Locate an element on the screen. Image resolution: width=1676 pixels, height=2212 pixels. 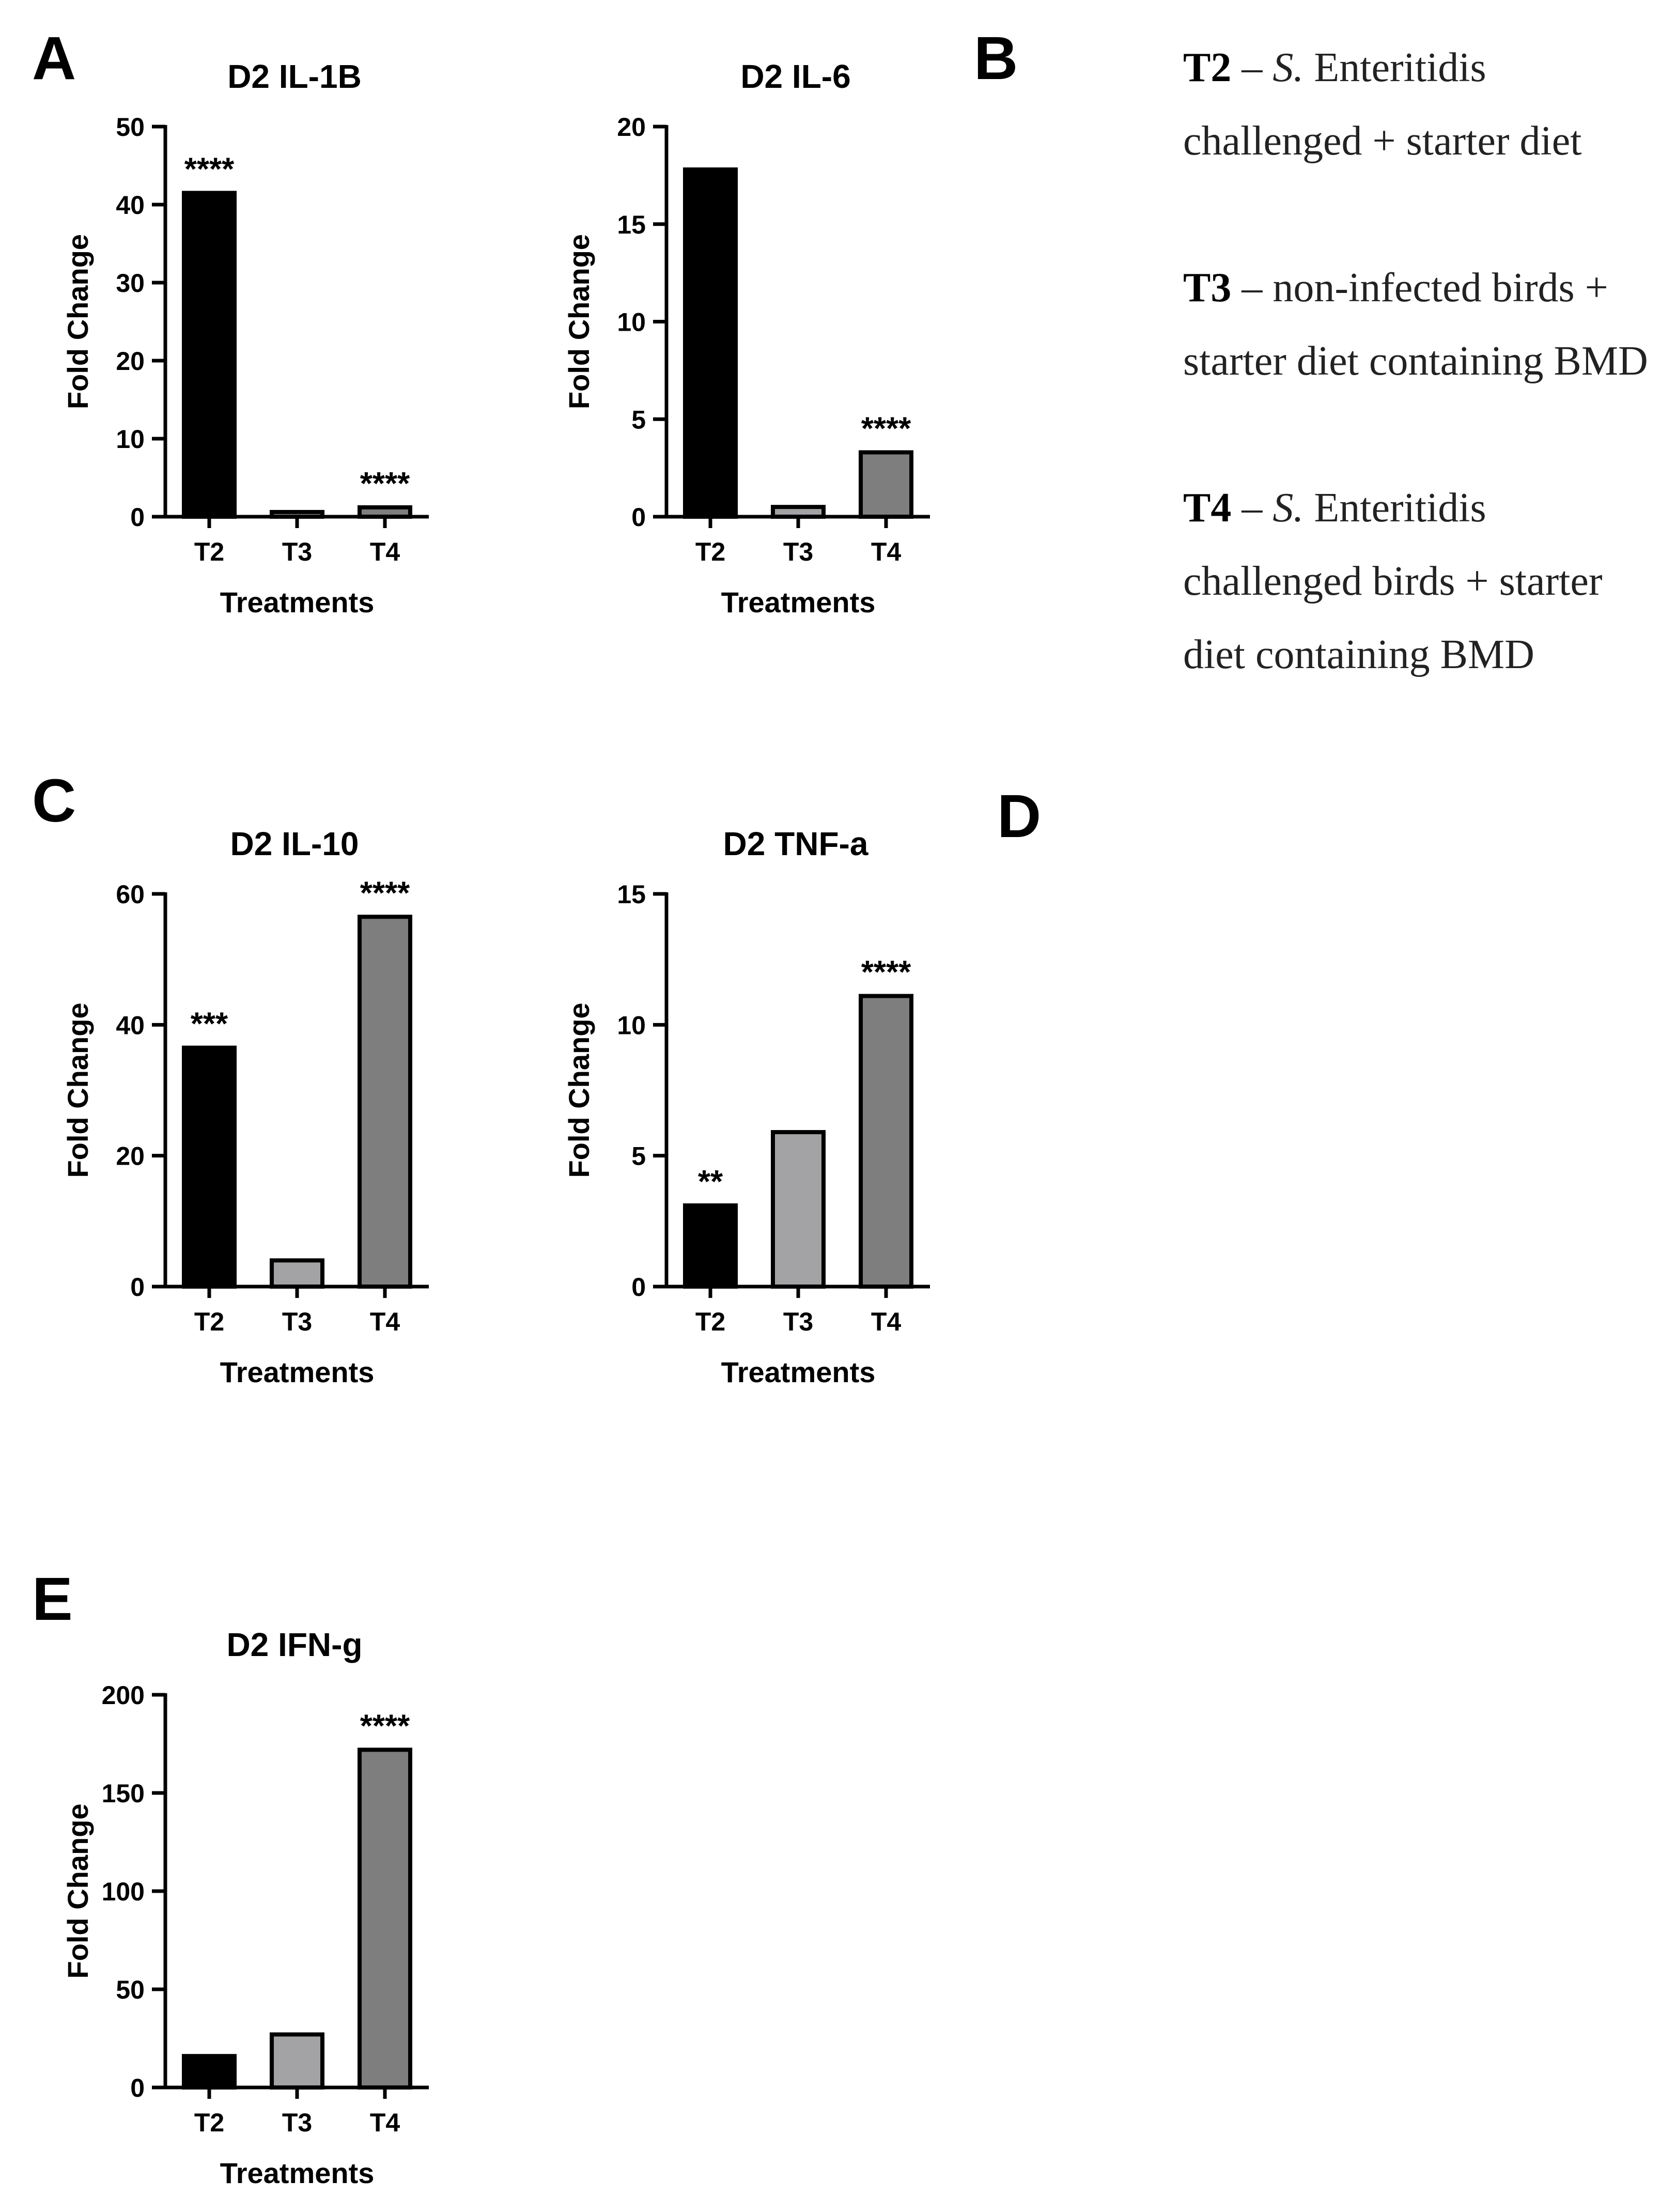
chart-title: D2 IL-10 is located at coordinates (294, 843).